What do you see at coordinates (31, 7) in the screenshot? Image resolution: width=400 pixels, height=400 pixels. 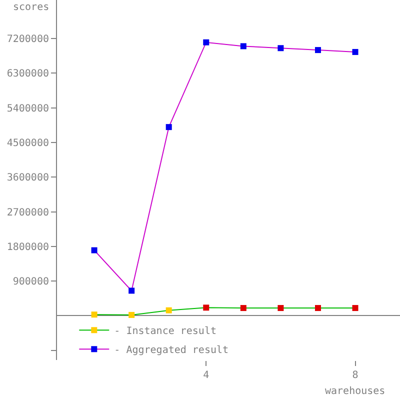 I see `y-axis-title: scores` at bounding box center [31, 7].